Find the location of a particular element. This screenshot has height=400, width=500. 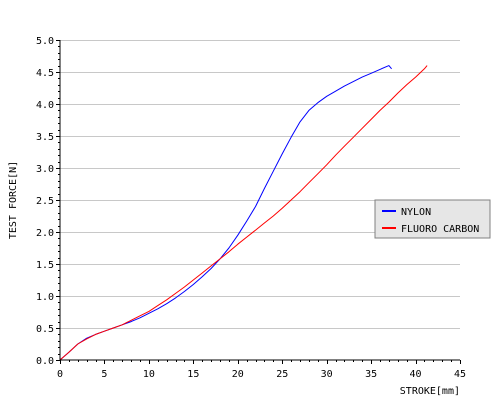

legend-label-nylon: NYLON is located at coordinates (416, 212).